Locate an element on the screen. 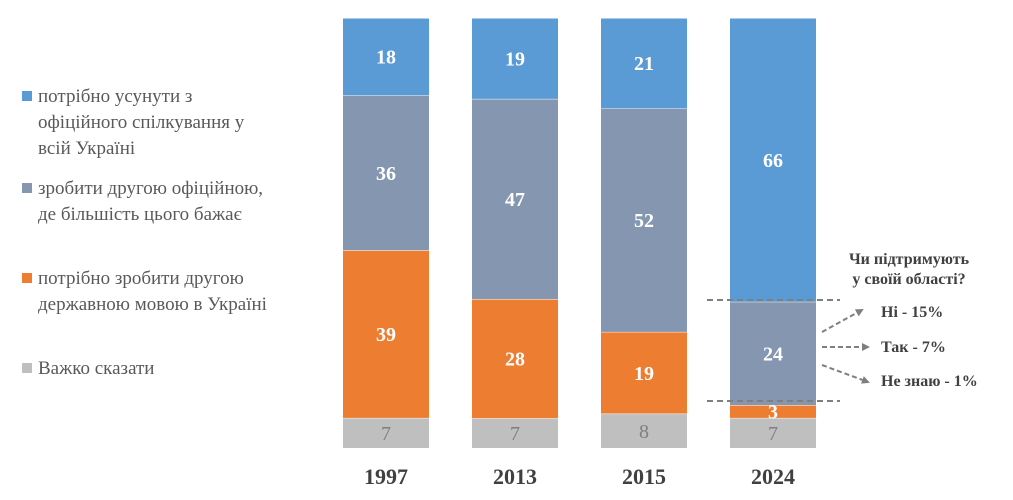  legend-swatch-grey is located at coordinates (27, 368).